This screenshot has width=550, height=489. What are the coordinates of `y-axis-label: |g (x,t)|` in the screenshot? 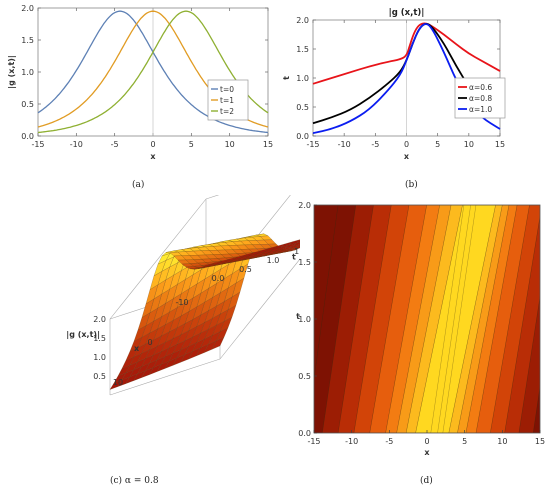 It's located at (11, 72).